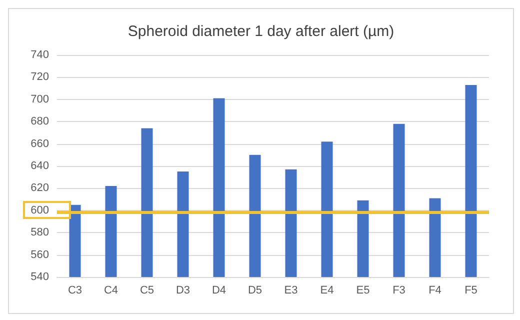  Describe the element at coordinates (399, 290) in the screenshot. I see `x-tick-label: F3` at that location.